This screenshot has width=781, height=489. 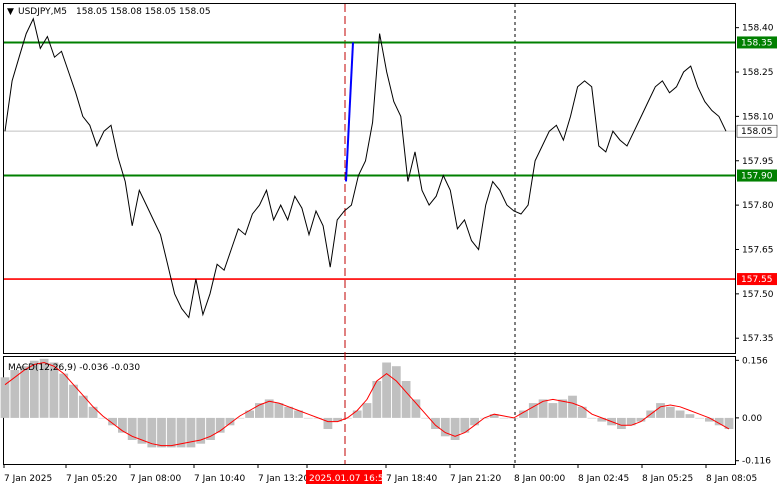 What do you see at coordinates (758, 162) in the screenshot?
I see `price-tick-label: 157.95` at bounding box center [758, 162].